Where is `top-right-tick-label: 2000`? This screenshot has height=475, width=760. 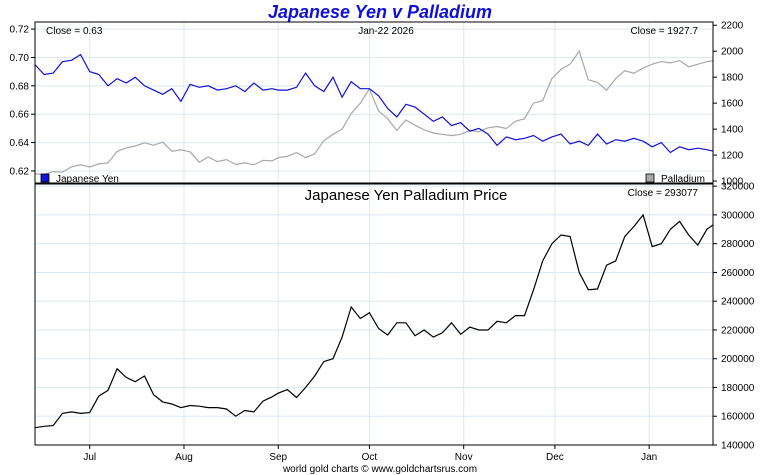
top-right-tick-label: 2000 is located at coordinates (732, 52).